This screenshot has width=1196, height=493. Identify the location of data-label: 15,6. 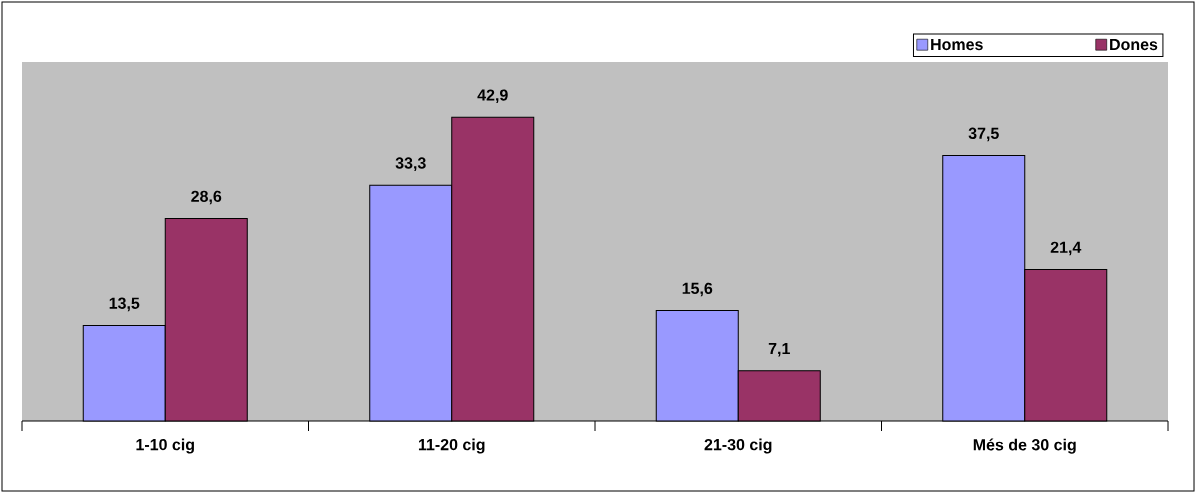
(697, 289).